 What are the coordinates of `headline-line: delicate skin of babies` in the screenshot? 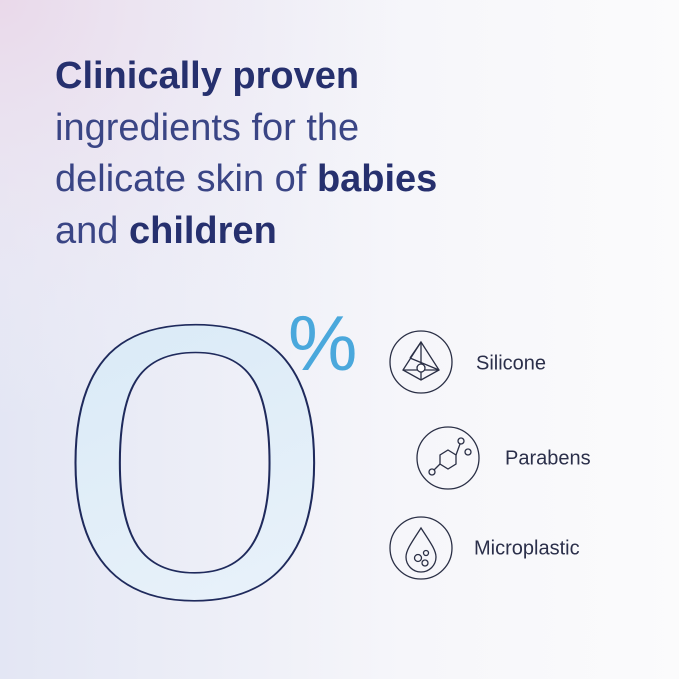 It's located at (246, 179).